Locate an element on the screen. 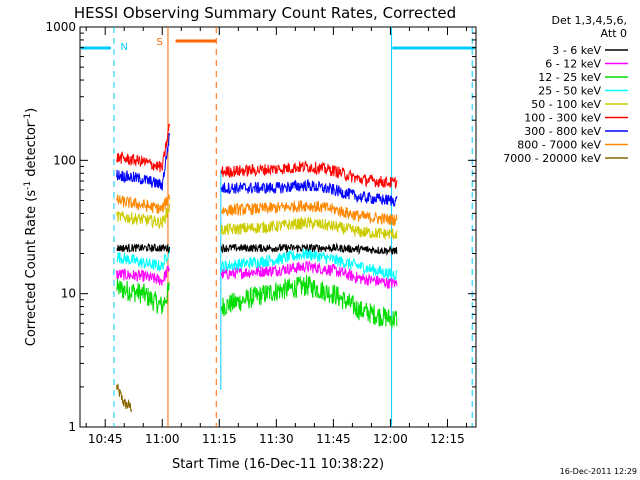 The width and height of the screenshot is (640, 480). legend-header: Att 0 is located at coordinates (614, 33).